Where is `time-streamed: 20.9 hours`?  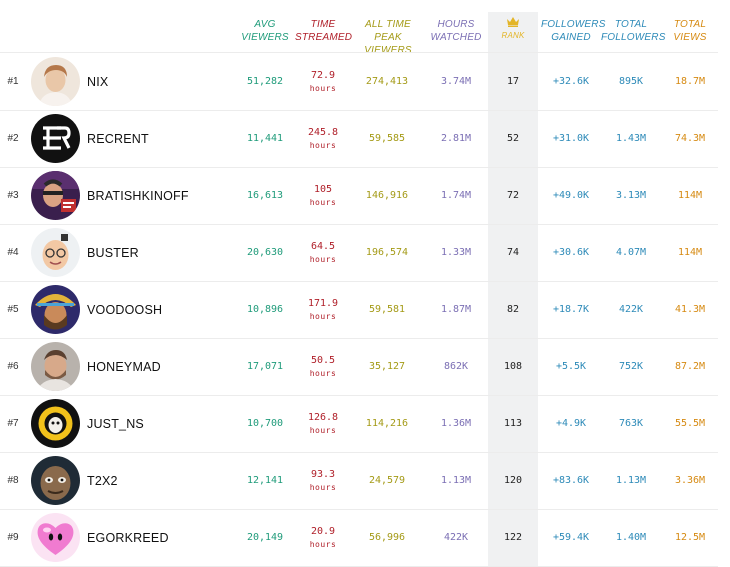 time-streamed: 20.9 hours is located at coordinates (323, 537).